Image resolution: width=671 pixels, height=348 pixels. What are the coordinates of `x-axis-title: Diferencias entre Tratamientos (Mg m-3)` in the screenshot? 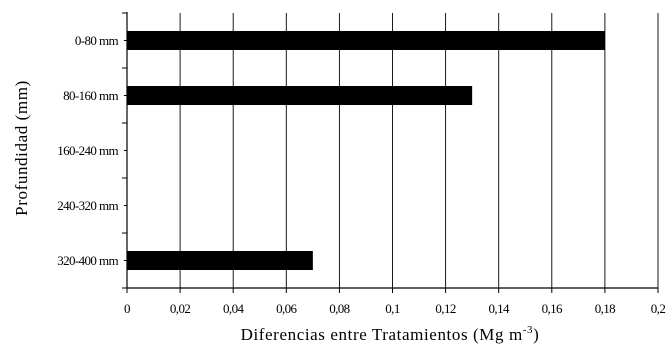 It's located at (390, 334).